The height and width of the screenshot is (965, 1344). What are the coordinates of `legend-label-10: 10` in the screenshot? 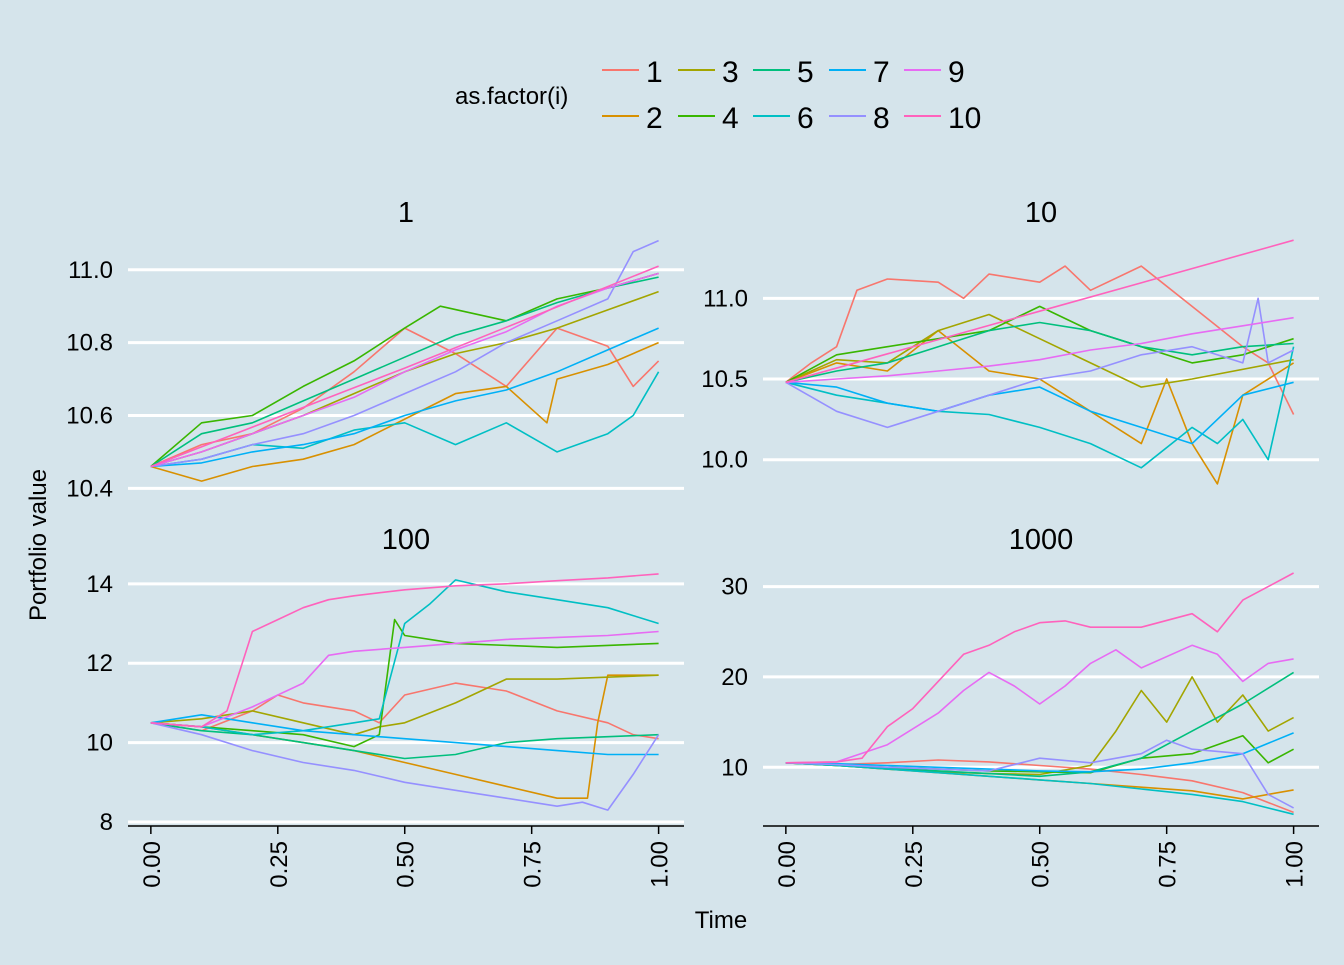 It's located at (964, 118).